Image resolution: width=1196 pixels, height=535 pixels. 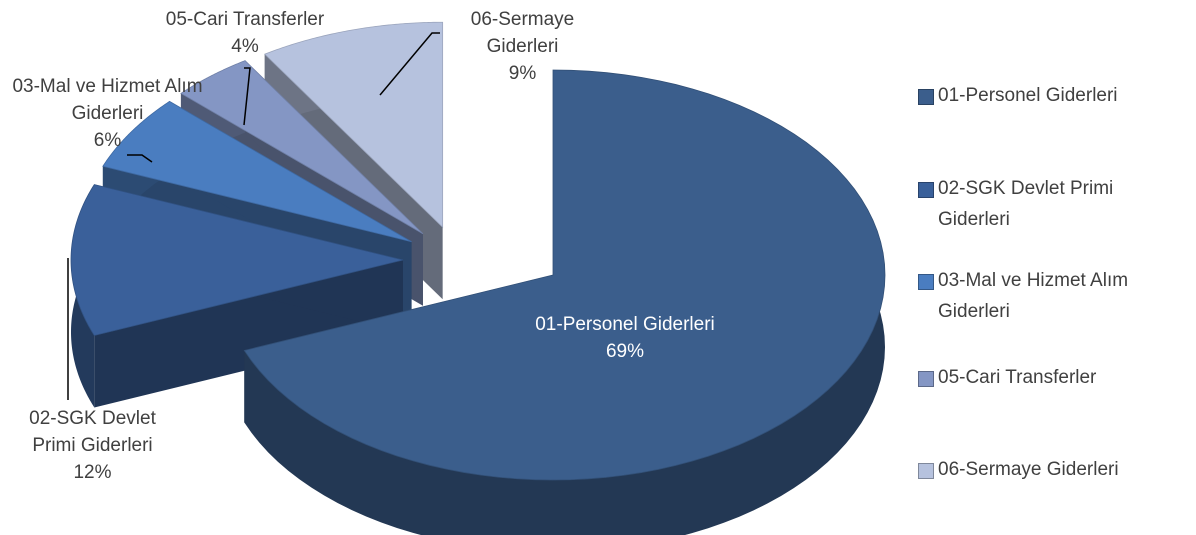 I want to click on legend-item: 05-Cari Transferler, so click(x=1038, y=377).